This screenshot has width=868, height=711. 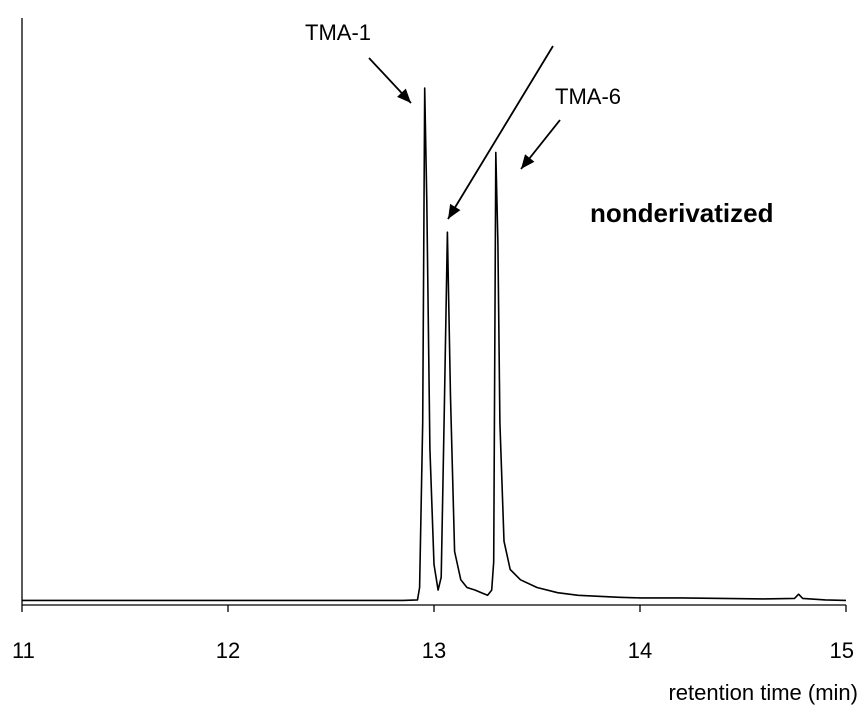 I want to click on annotation-nonderivatized: nonderivatized, so click(x=681, y=213).